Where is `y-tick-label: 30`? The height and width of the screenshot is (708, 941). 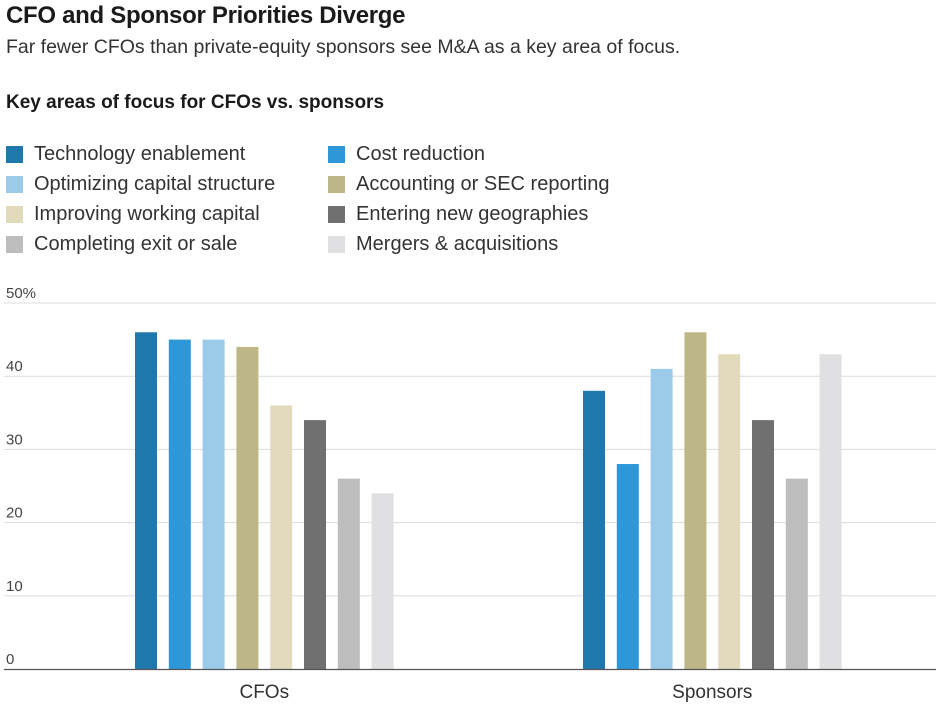
y-tick-label: 30 is located at coordinates (14, 439).